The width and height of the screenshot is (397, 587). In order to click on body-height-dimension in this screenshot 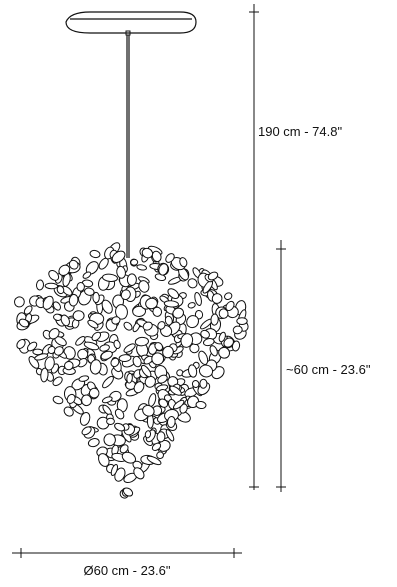, I will do `click(281, 366)`.